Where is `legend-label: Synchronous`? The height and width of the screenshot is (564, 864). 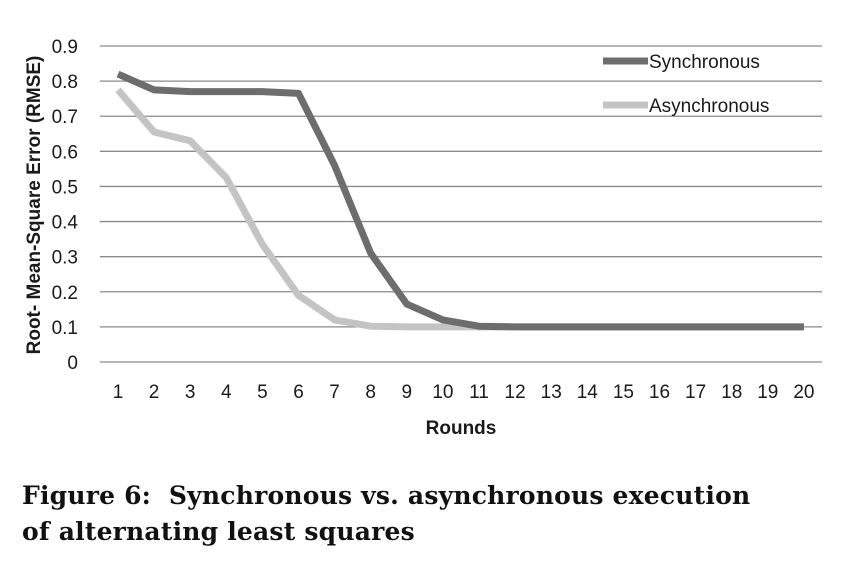
legend-label: Synchronous is located at coordinates (704, 62).